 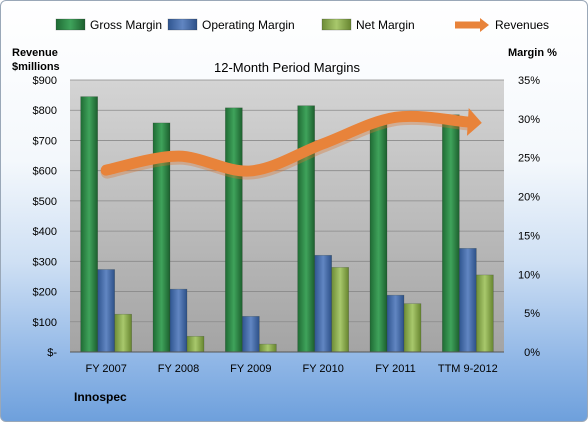 I want to click on category-label: FY 2008, so click(x=178, y=369).